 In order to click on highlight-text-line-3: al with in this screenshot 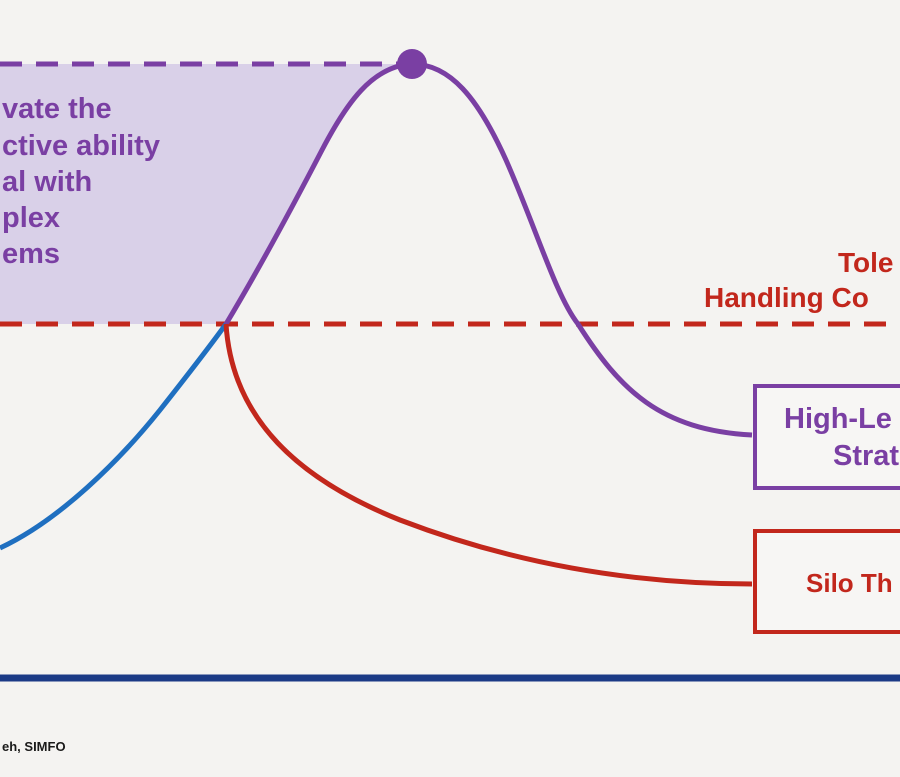, I will do `click(47, 182)`.